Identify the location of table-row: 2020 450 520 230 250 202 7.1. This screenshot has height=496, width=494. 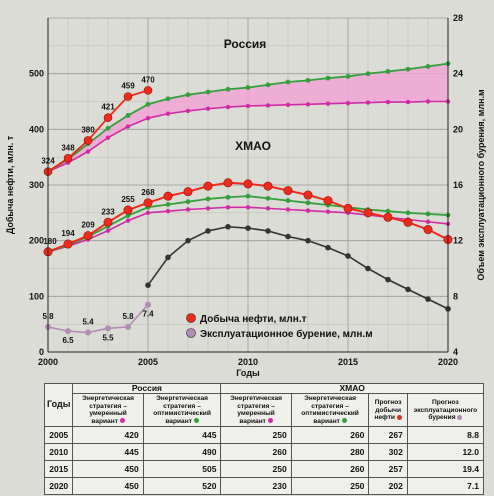
(264, 486).